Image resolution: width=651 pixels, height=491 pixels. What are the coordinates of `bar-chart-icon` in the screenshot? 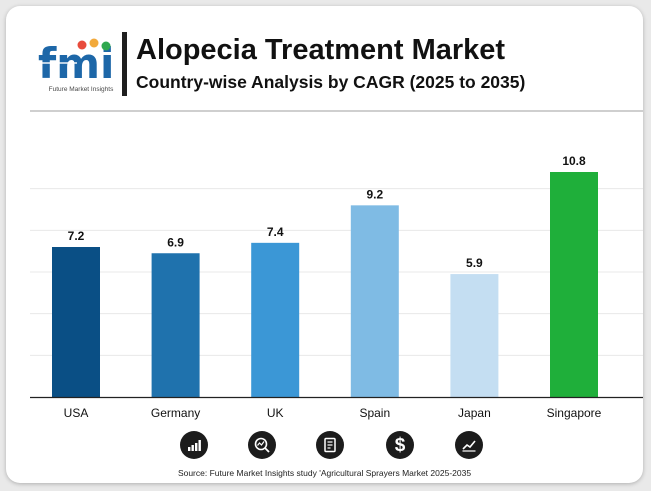 It's located at (194, 445).